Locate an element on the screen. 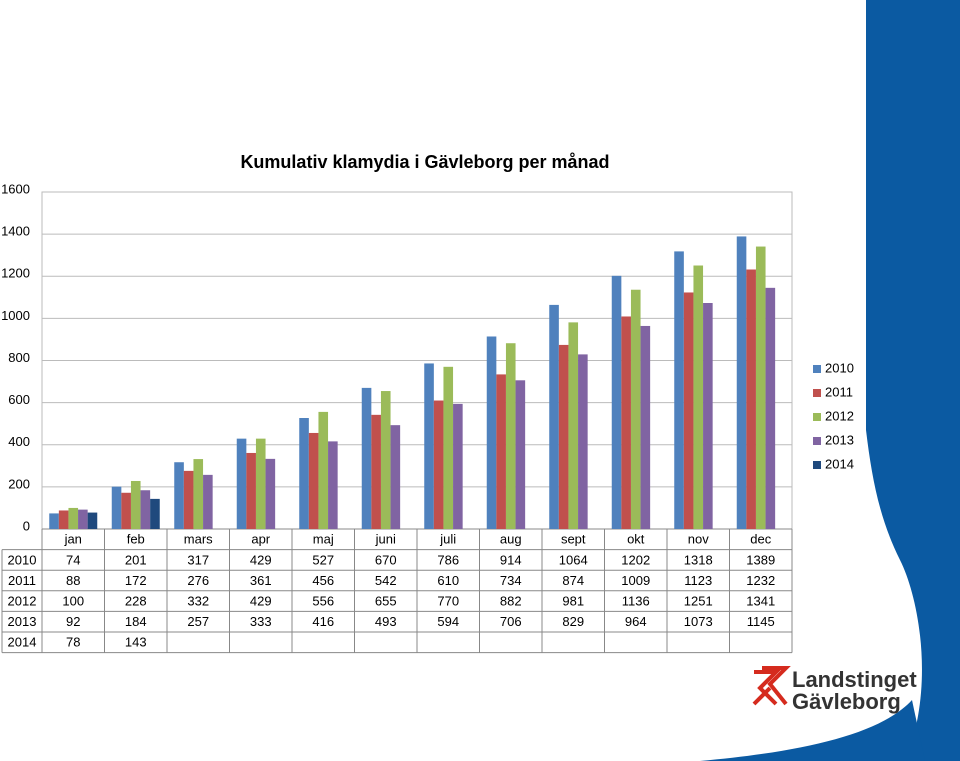 This screenshot has height=761, width=960. table-cell: 317 is located at coordinates (198, 559).